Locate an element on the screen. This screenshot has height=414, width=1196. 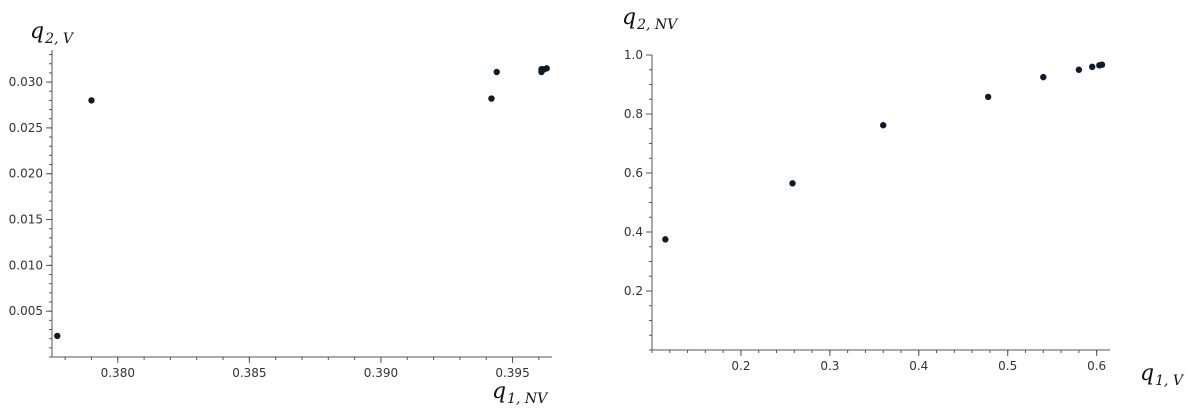
chart-left-y-tick-label: 0.015 is located at coordinates (26, 220).